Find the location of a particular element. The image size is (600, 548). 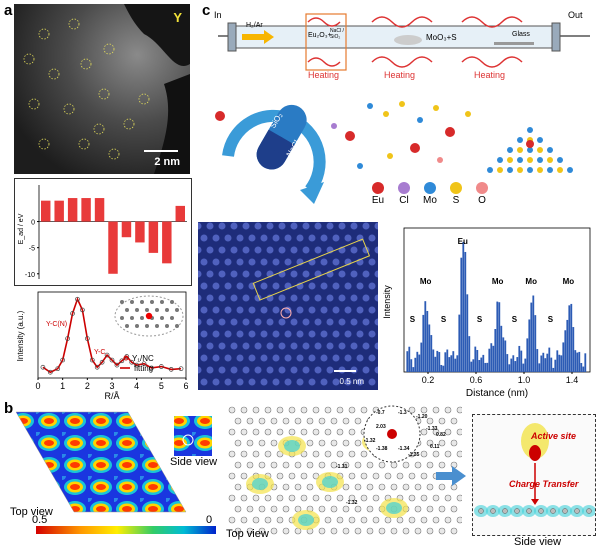

energy-chart-svg: 0 -5 -10 E_ad / eV is located at coordinates (102, 232).